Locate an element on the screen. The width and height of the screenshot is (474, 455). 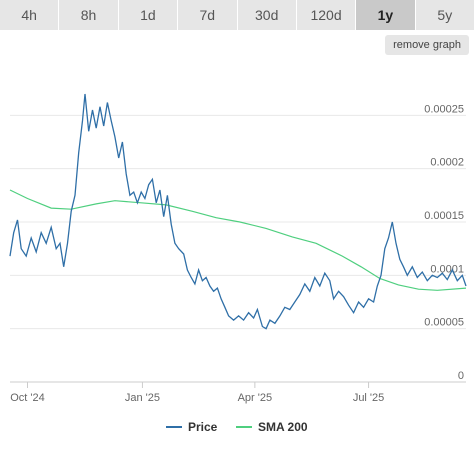
x-tick-label: Jul '25 is located at coordinates (368, 398).